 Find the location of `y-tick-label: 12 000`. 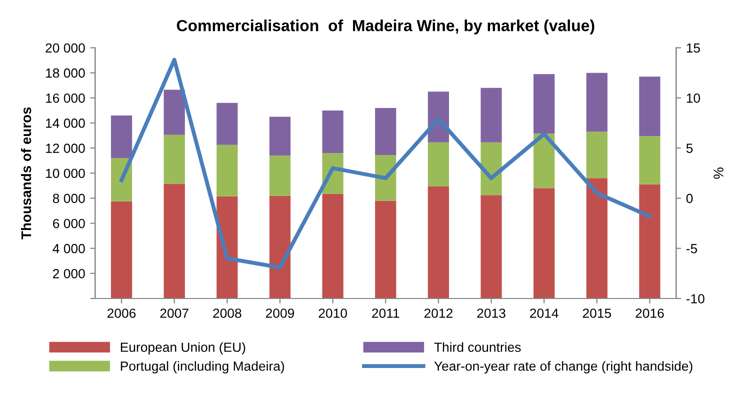

y-tick-label: 12 000 is located at coordinates (65, 148).